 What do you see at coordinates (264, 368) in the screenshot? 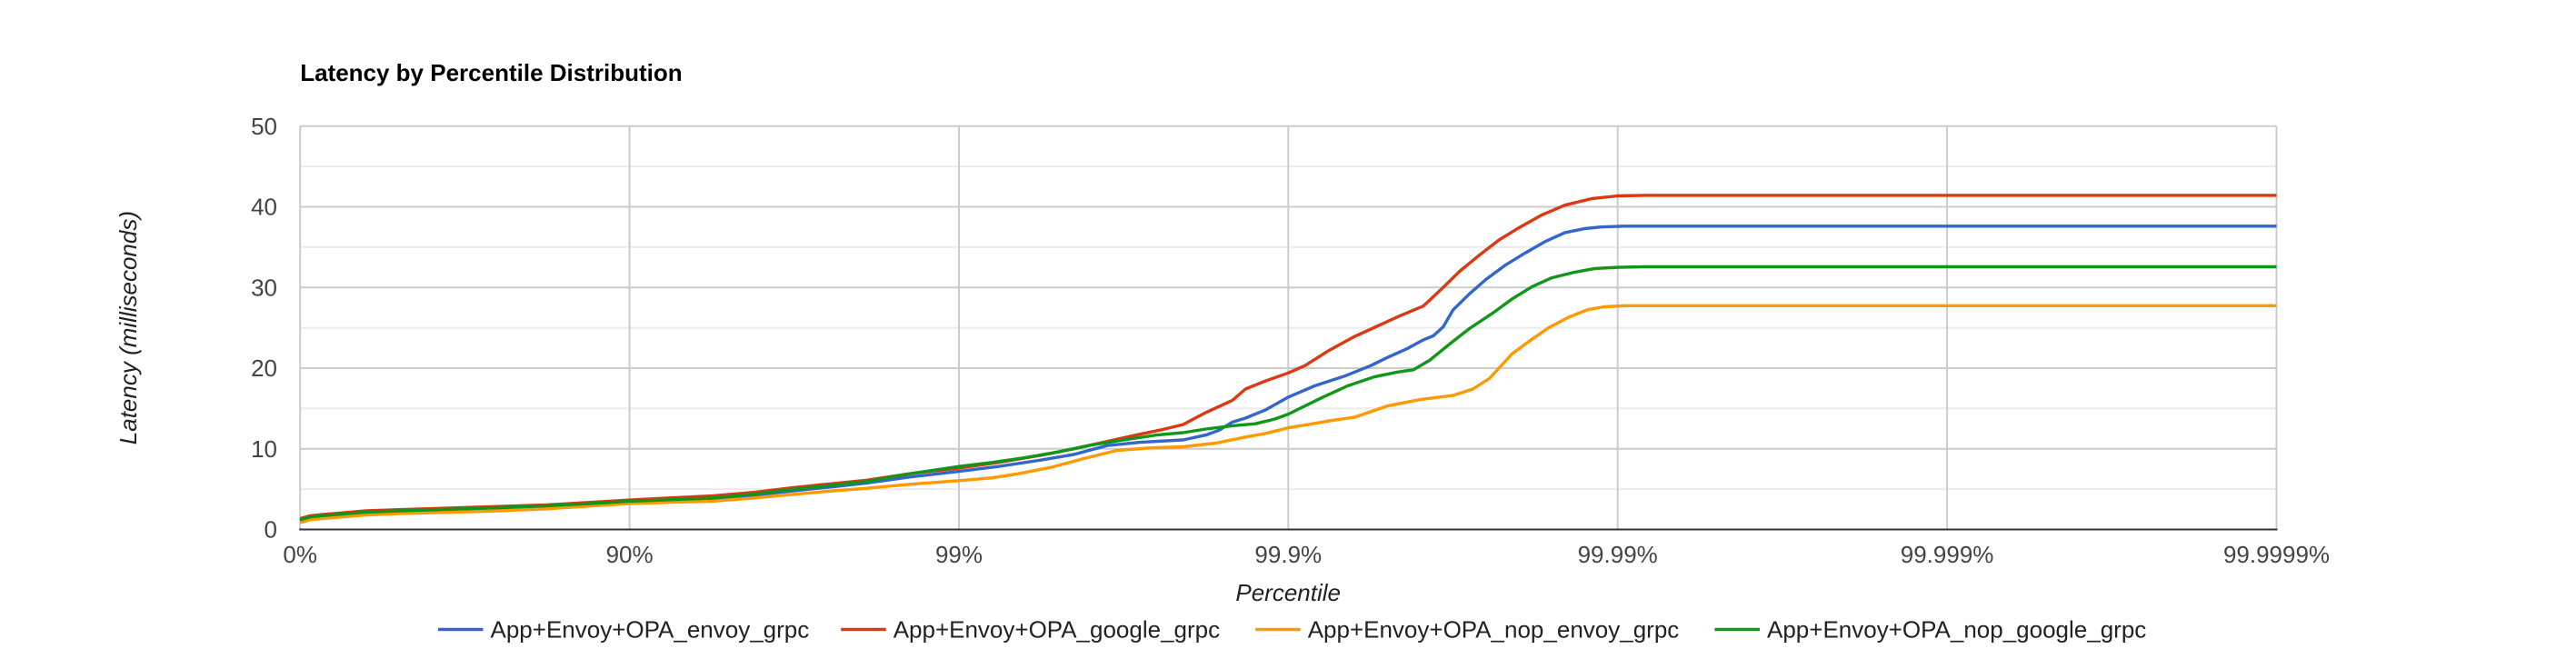
I see `svg-text: 20` at bounding box center [264, 368].